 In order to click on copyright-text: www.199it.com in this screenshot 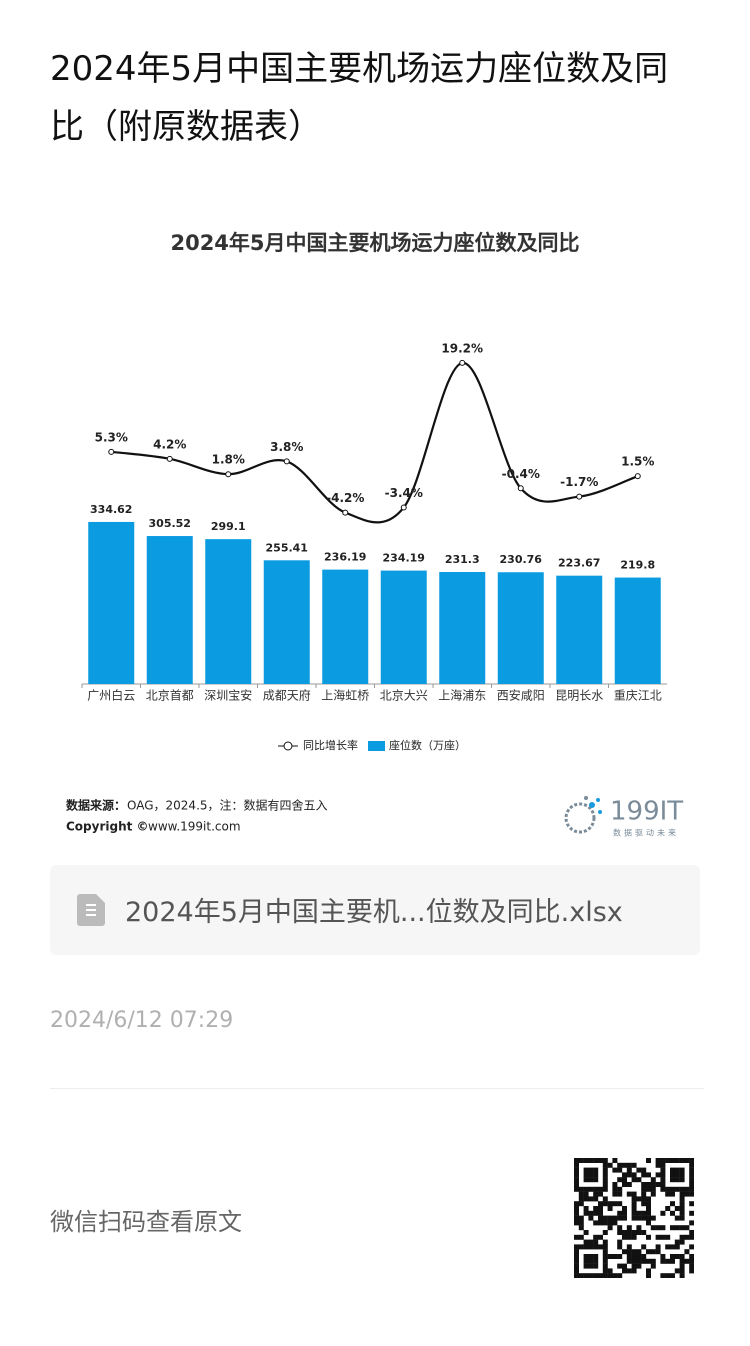, I will do `click(194, 827)`.